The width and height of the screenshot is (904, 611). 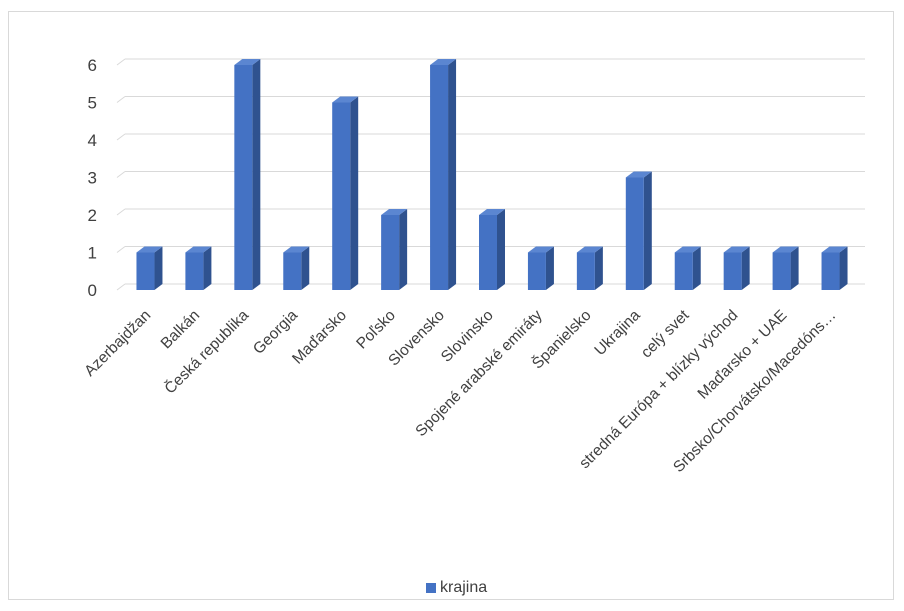 I want to click on legend: krajina, so click(x=456, y=587).